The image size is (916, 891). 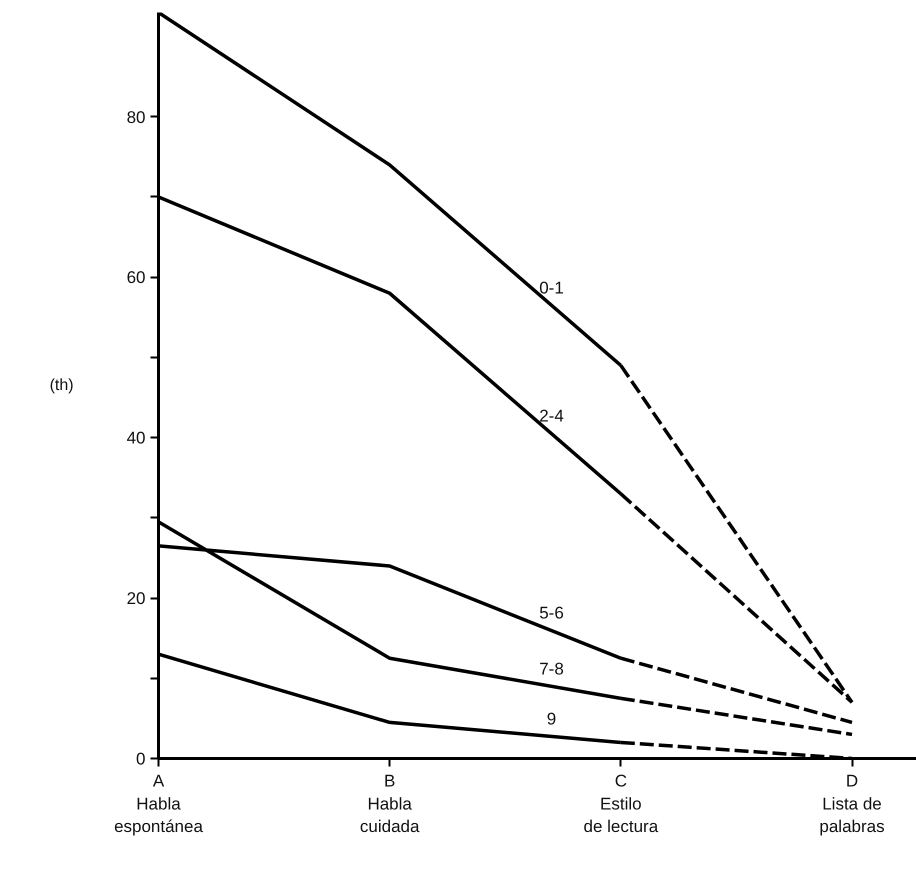 I want to click on x-tick-label: B Habla cuidada, so click(x=390, y=804).